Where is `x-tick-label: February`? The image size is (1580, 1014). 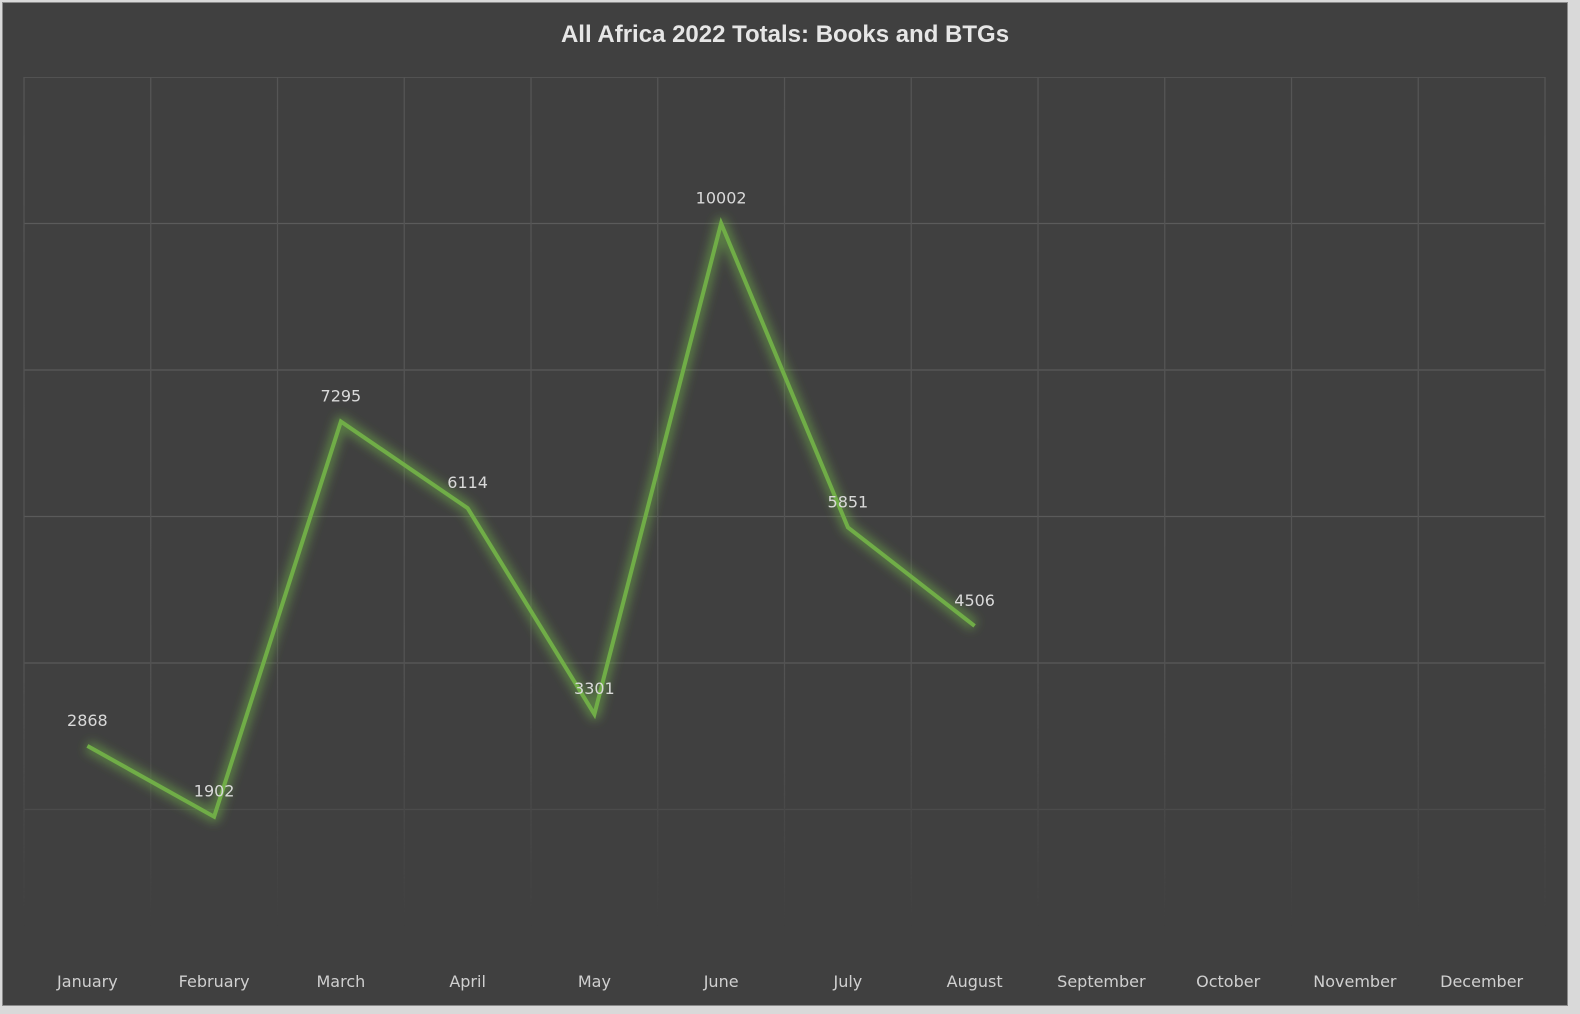 x-tick-label: February is located at coordinates (214, 981).